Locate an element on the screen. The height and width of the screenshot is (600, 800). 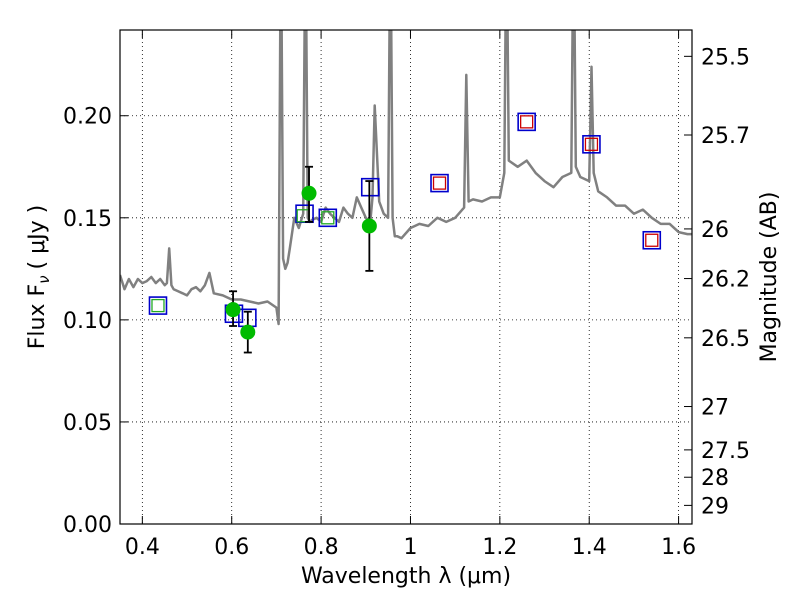
x-tick-label: 1.6 is located at coordinates (678, 547).